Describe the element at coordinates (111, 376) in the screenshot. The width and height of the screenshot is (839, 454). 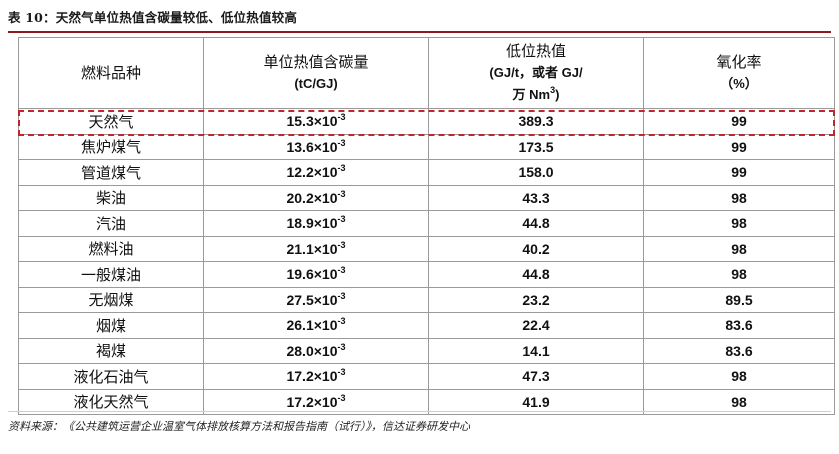
I see `fuel-name-cell: 液化石油气` at that location.